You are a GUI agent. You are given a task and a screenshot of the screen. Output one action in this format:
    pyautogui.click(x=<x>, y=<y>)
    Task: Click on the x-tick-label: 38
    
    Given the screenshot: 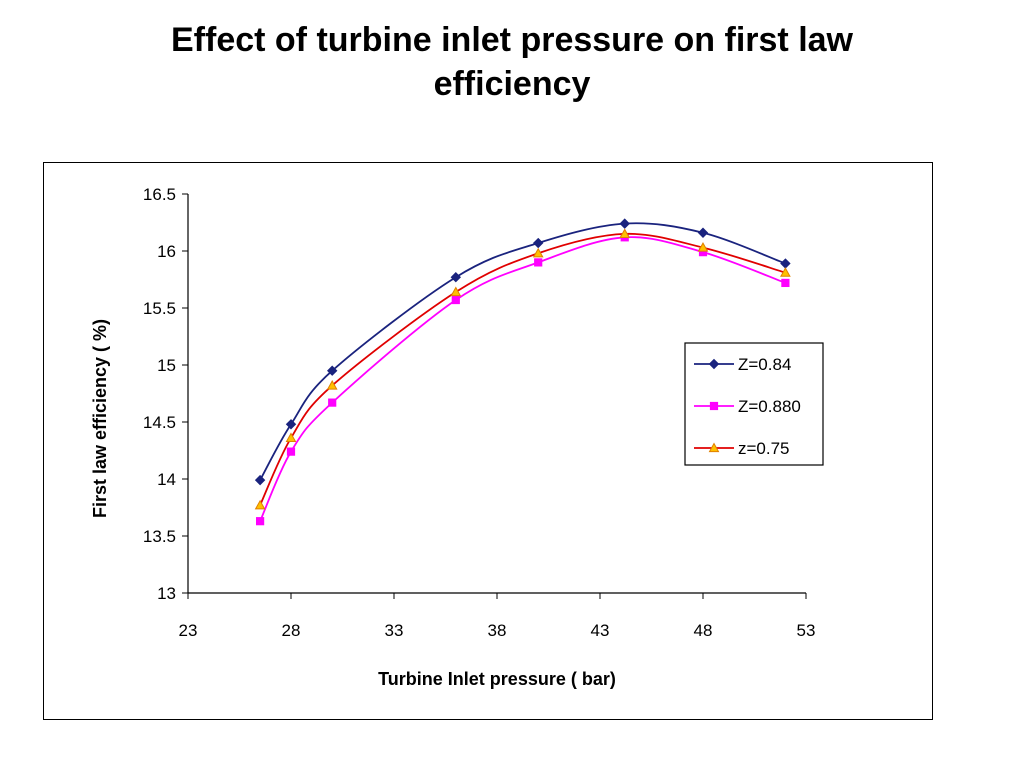 What is the action you would take?
    pyautogui.click(x=497, y=630)
    